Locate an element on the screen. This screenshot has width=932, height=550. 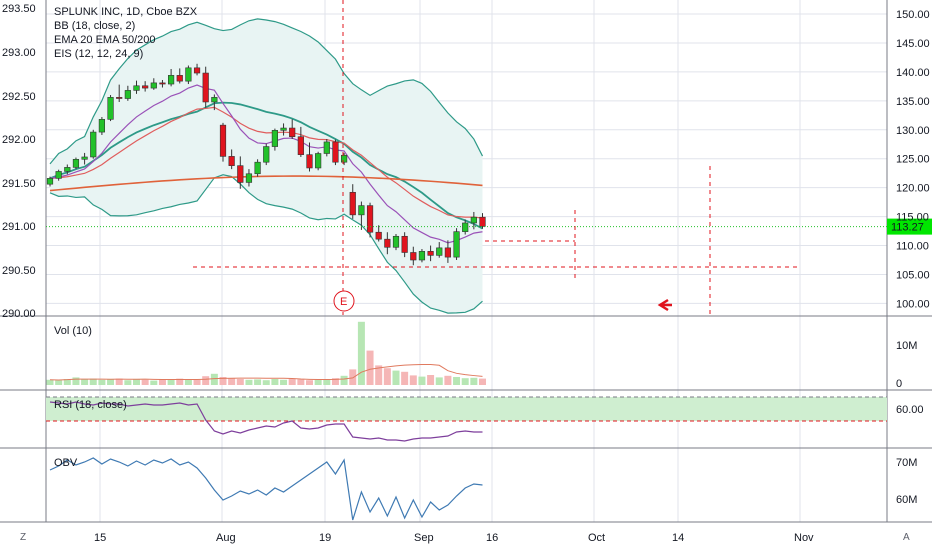
auto-scale-button: A is located at coordinates (906, 537).